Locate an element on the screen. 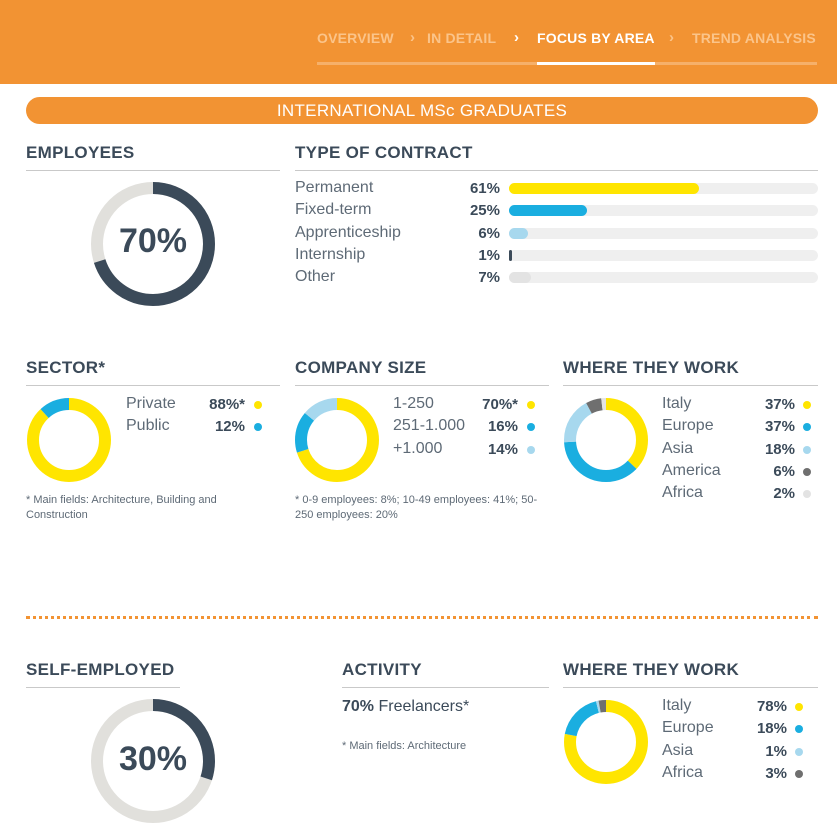 The height and width of the screenshot is (827, 837). contract-label-apprenticeship: Apprenticeship is located at coordinates (348, 232).